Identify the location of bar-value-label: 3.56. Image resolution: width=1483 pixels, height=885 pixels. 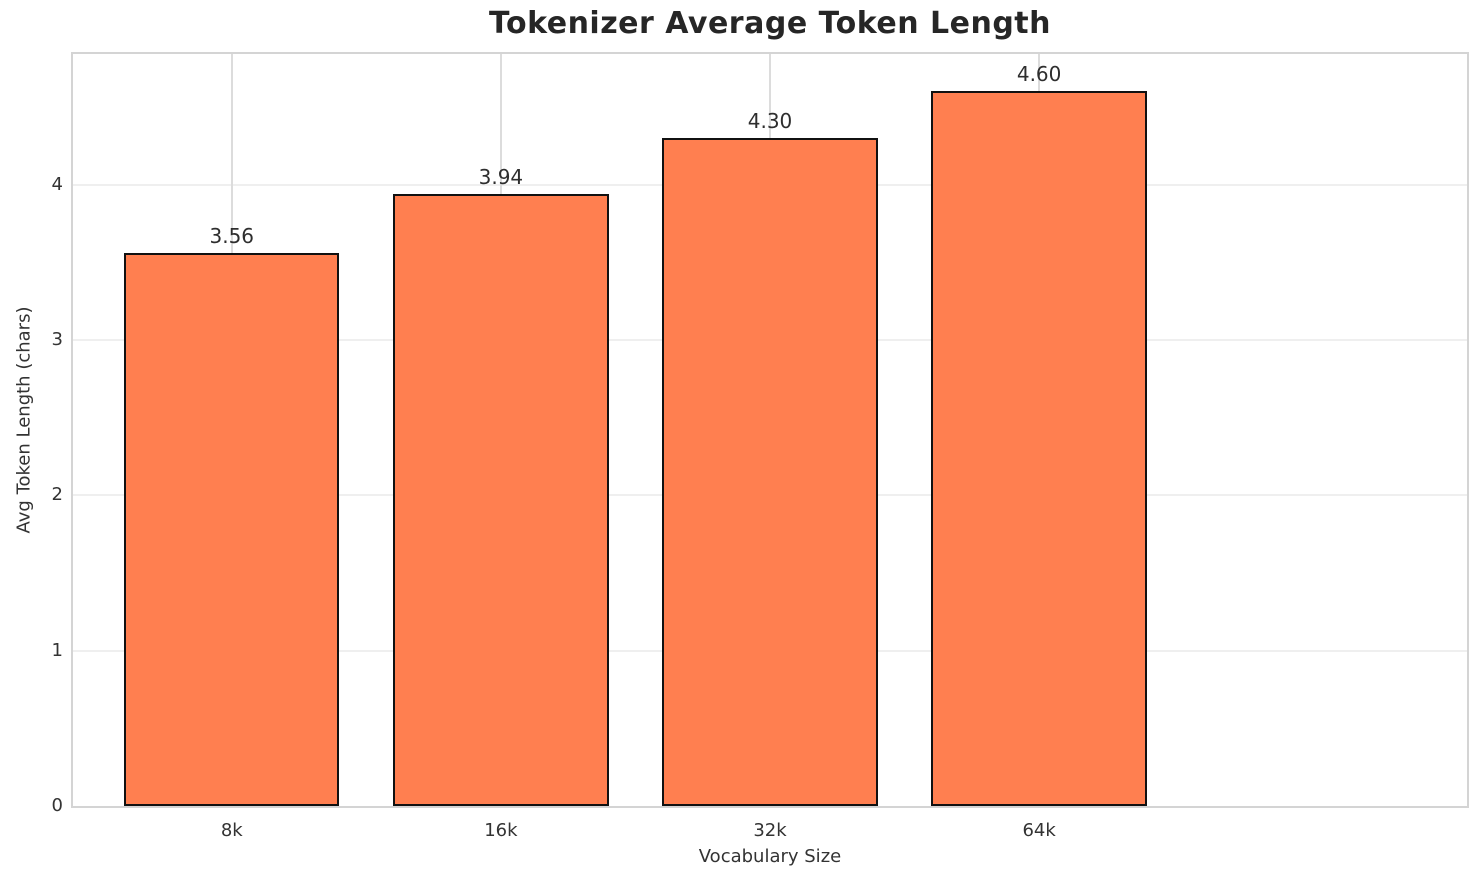
(232, 235).